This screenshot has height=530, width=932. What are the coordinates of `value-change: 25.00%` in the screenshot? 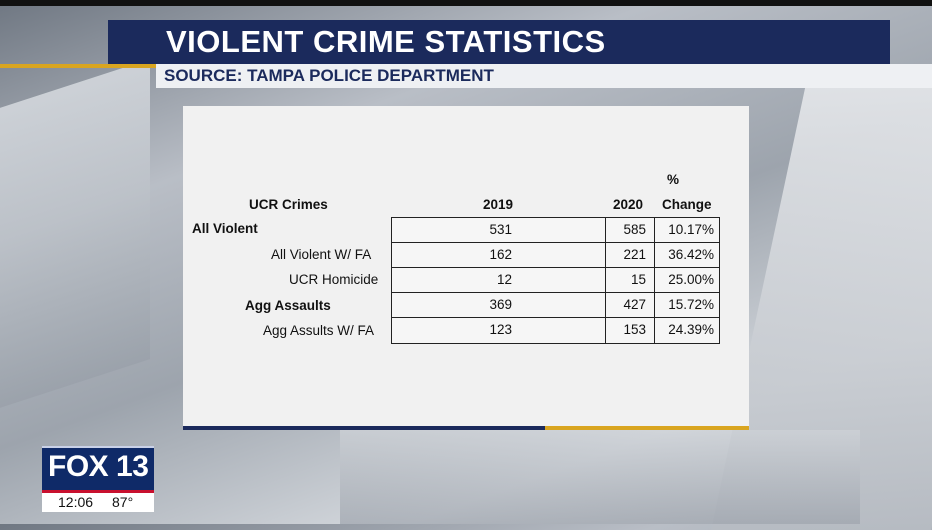 It's located at (691, 279).